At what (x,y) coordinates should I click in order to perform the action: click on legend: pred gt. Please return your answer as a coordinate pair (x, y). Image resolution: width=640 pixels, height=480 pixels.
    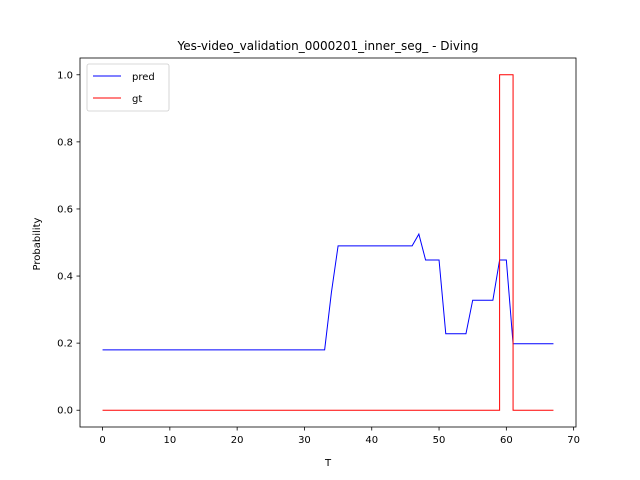
    Looking at the image, I should click on (128, 87).